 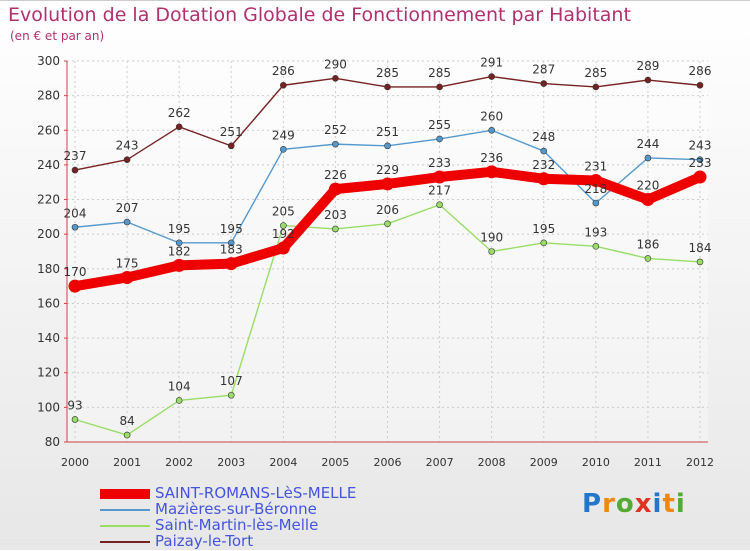 What do you see at coordinates (595, 232) in the screenshot?
I see `data-label: 193` at bounding box center [595, 232].